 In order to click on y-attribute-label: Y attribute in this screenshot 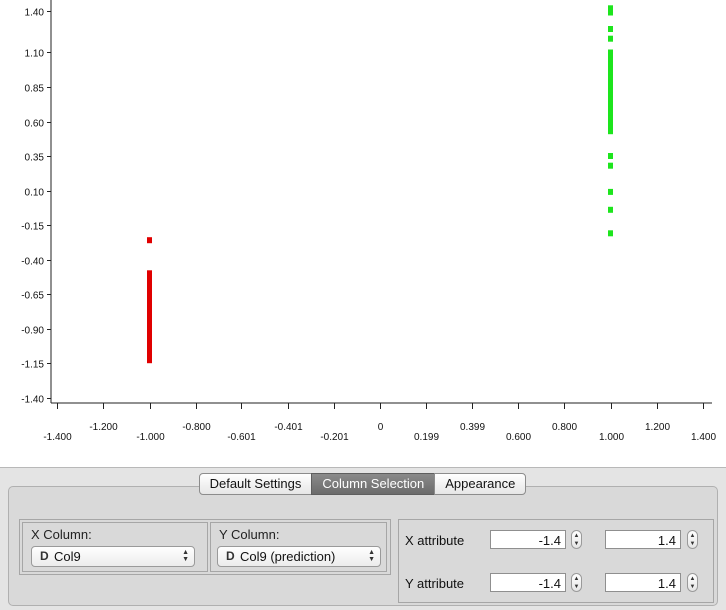, I will do `click(435, 583)`.